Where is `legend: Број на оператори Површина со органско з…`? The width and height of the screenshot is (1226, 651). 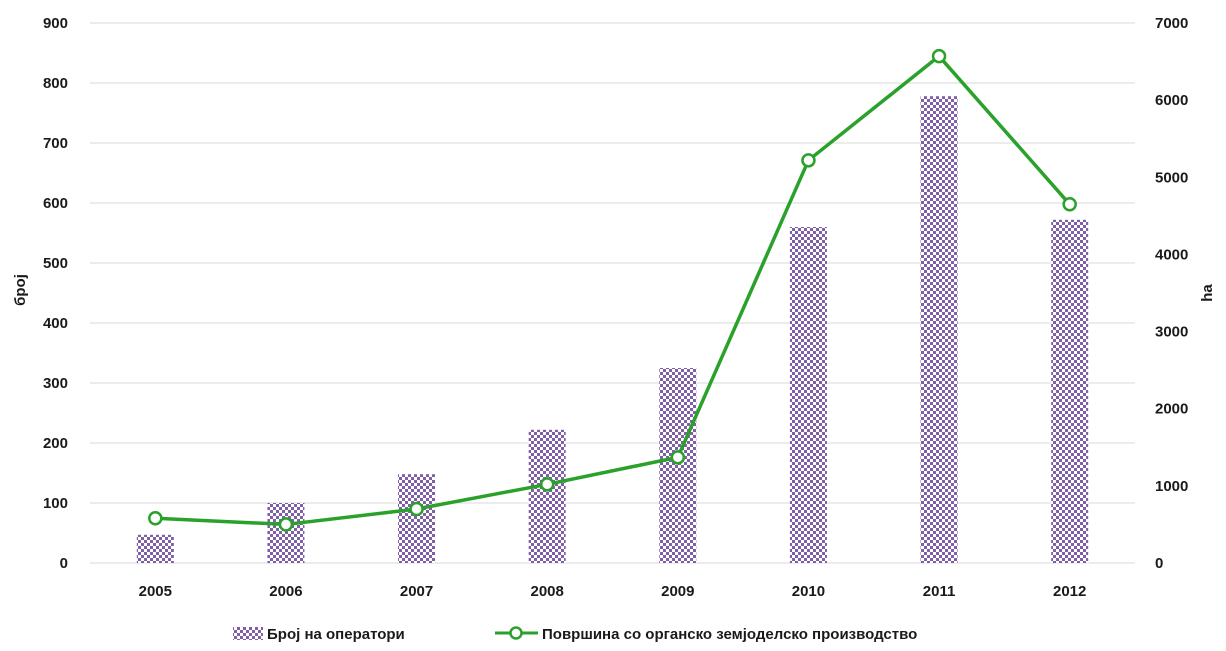 legend: Број на оператори Површина со органско з… is located at coordinates (575, 634).